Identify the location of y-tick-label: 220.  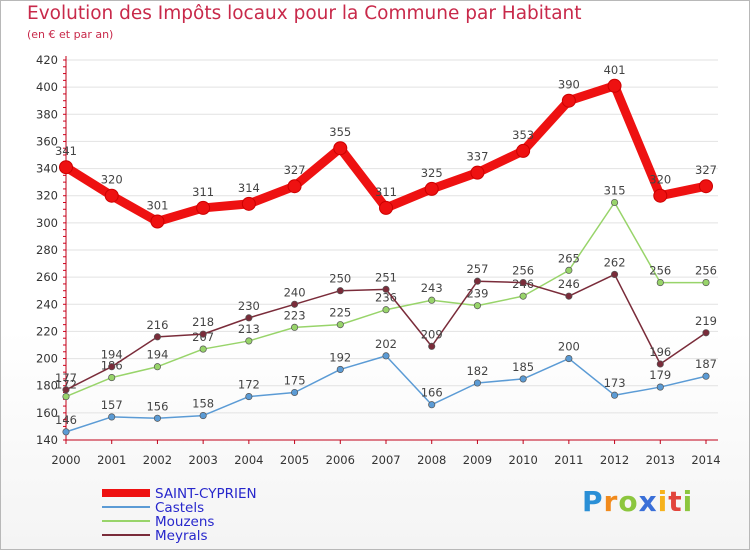
(47, 331).